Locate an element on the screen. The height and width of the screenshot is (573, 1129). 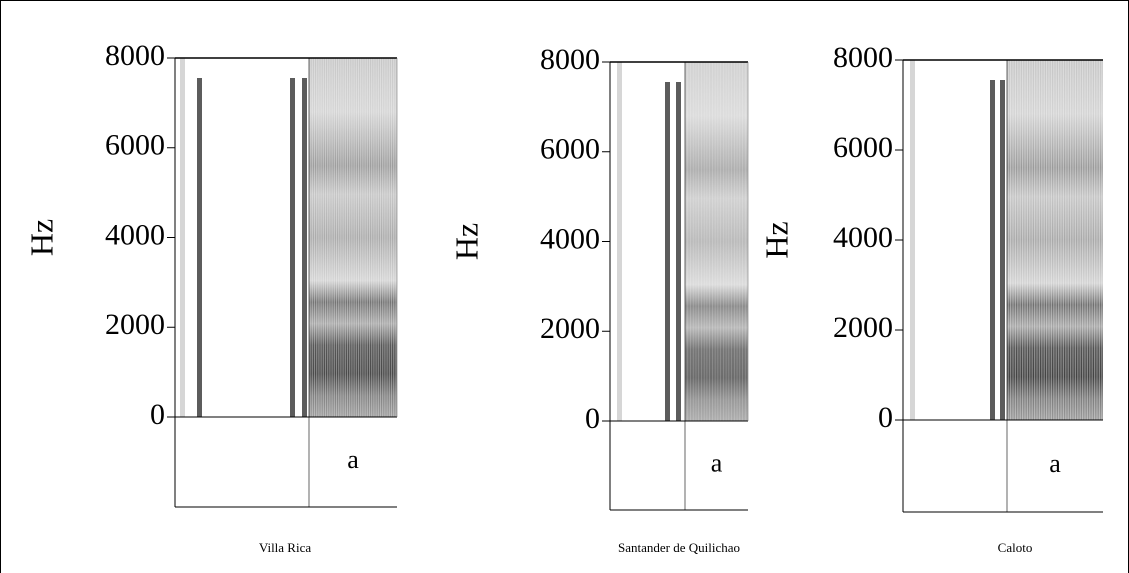
panel-caption: Villa Rica is located at coordinates (285, 547).